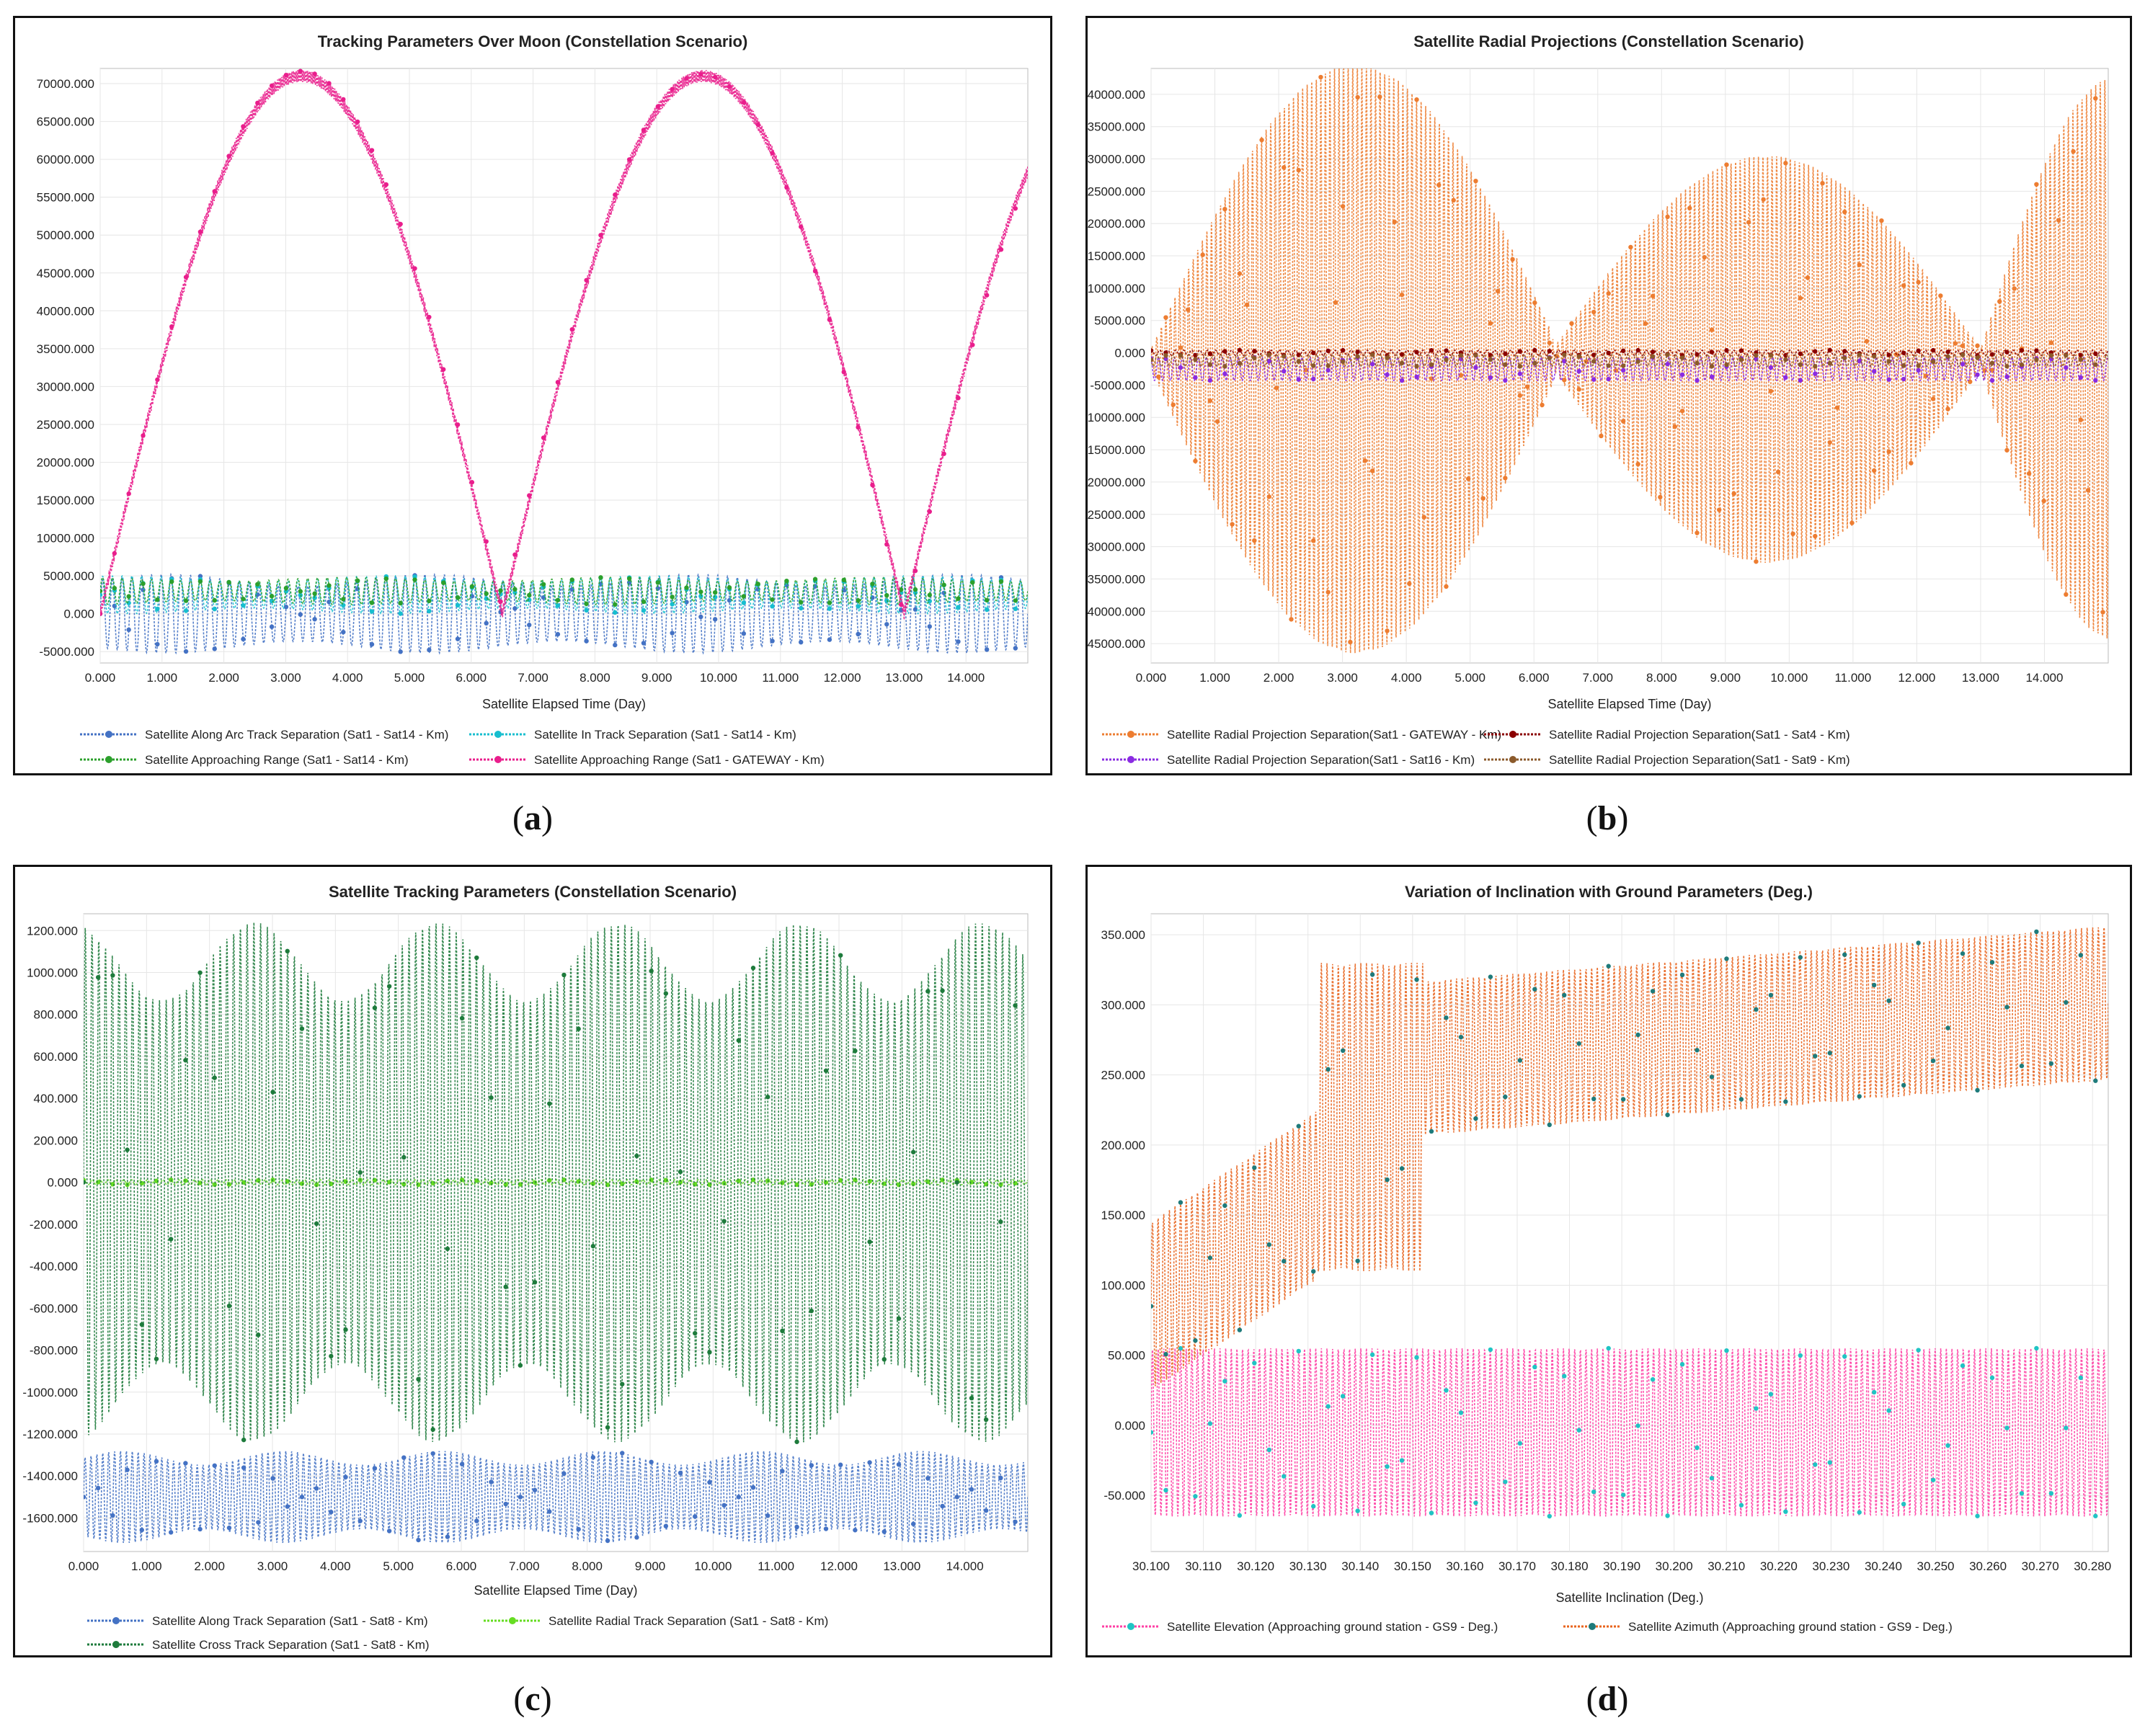 Image resolution: width=2145 pixels, height=1736 pixels. What do you see at coordinates (65, 462) in the screenshot?
I see `y-tick-label: 20000.000` at bounding box center [65, 462].